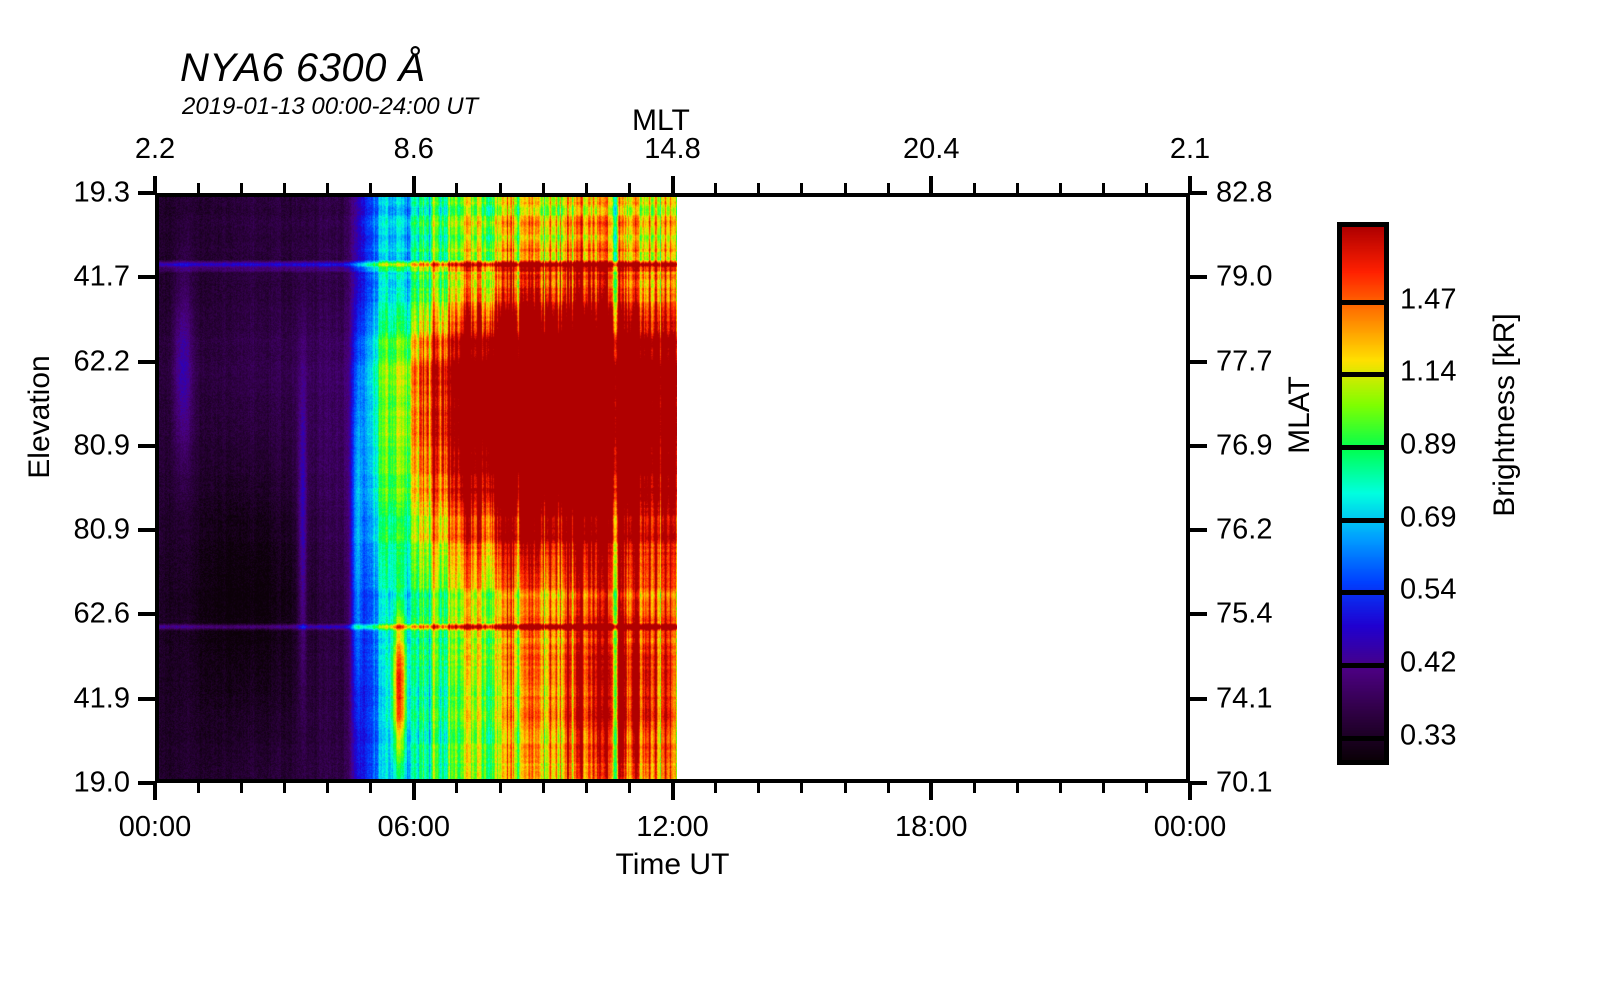 This screenshot has height=1000, width=1600. What do you see at coordinates (1504, 415) in the screenshot?
I see `colorbar-title: Brightness [kR]` at bounding box center [1504, 415].